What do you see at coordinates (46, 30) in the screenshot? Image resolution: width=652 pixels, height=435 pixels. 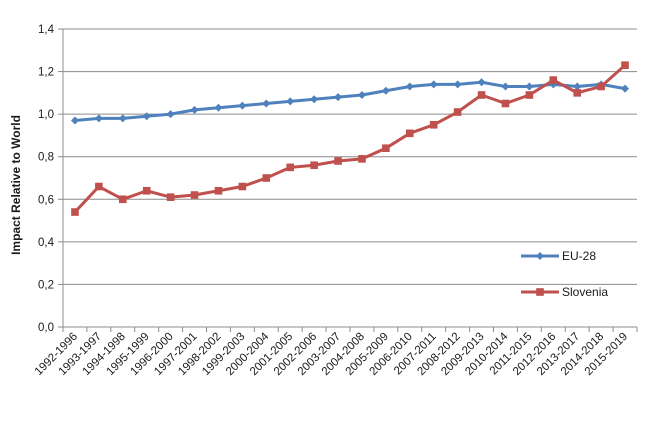 I see `y-tick-label: 1,4` at bounding box center [46, 30].